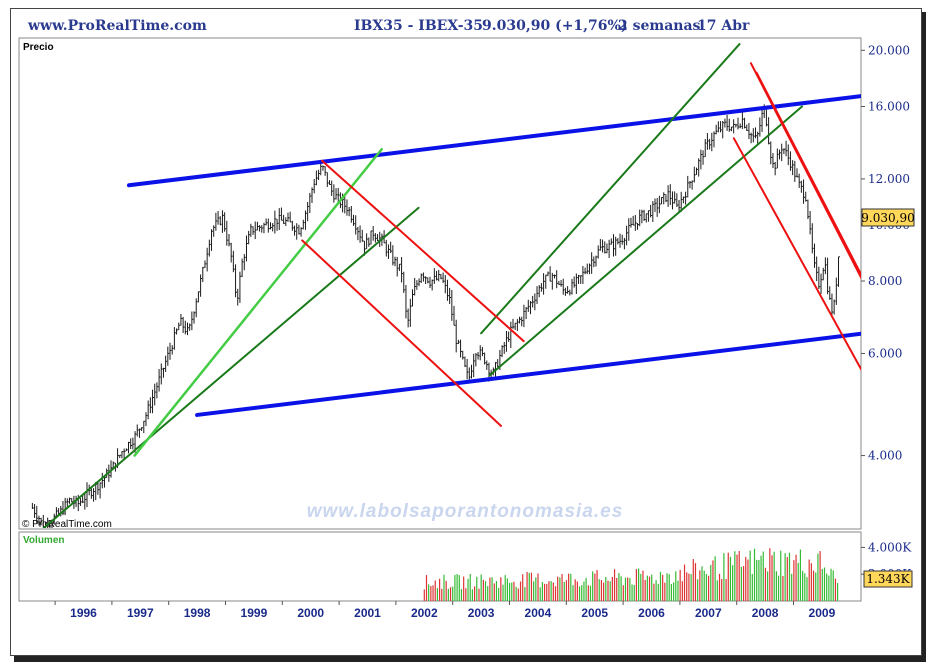  What do you see at coordinates (822, 613) in the screenshot?
I see `x-tick-label: 2009` at bounding box center [822, 613].